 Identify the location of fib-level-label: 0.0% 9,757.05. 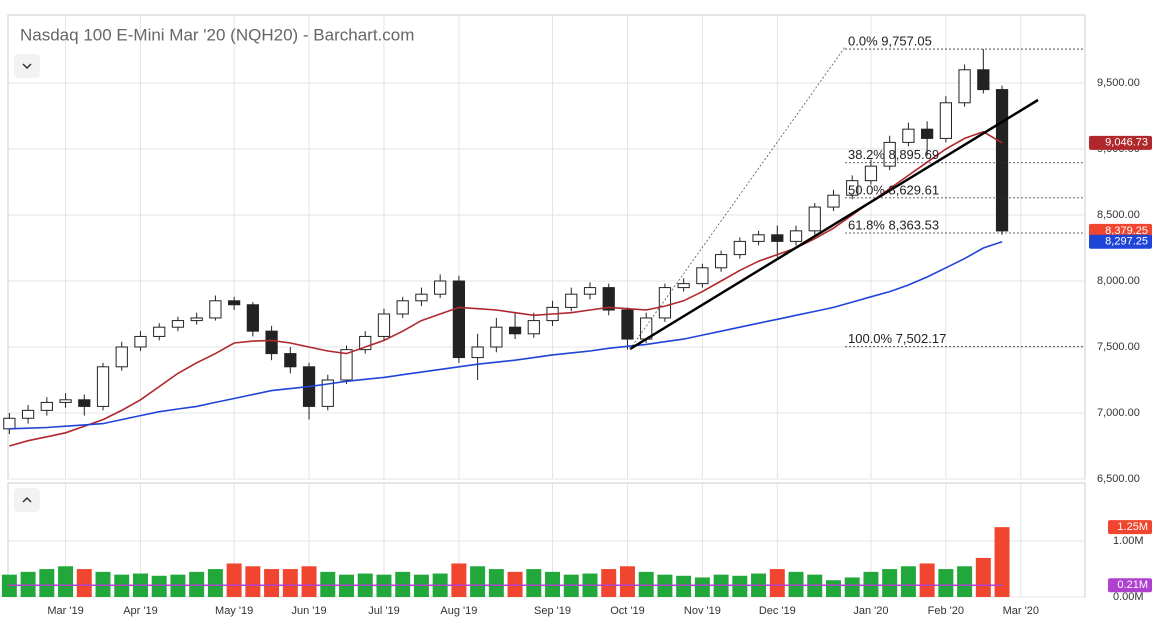
(890, 40).